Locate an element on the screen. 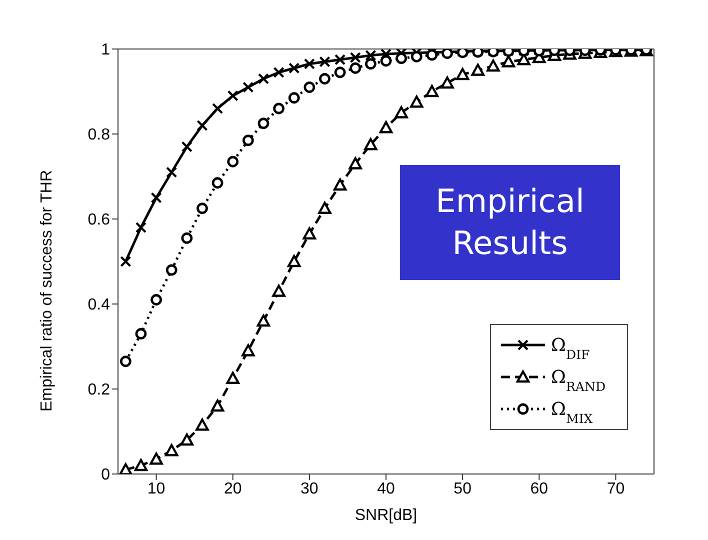  x-tick-label: 10 is located at coordinates (156, 489).